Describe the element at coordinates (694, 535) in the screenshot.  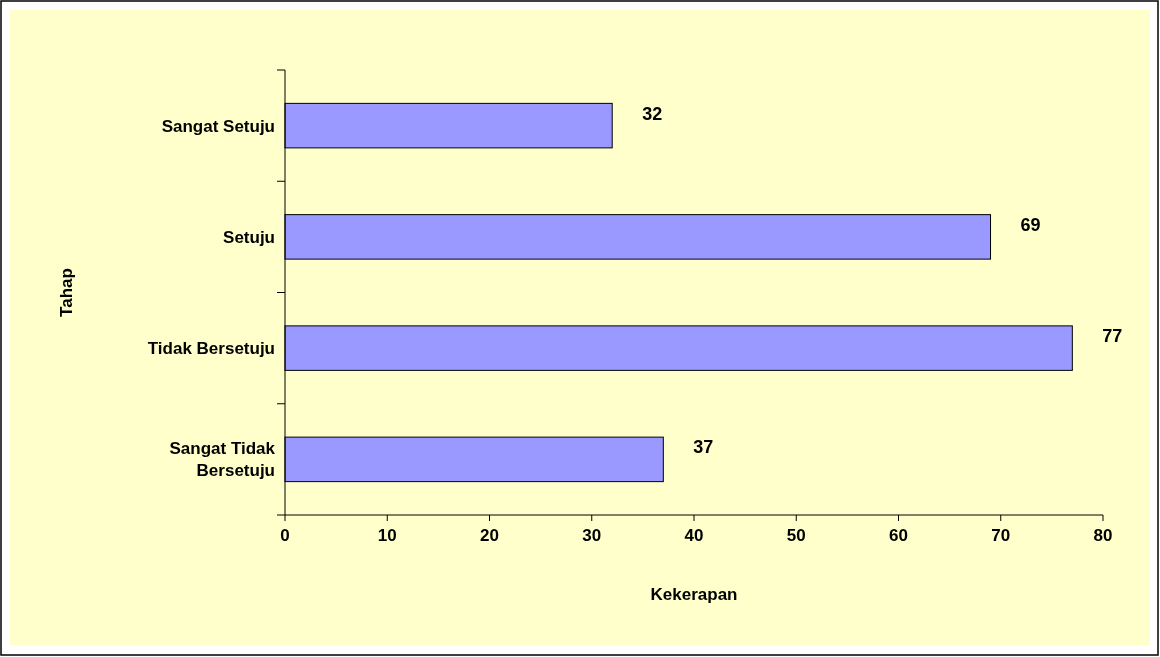
I see `x-tick-label: 40` at that location.